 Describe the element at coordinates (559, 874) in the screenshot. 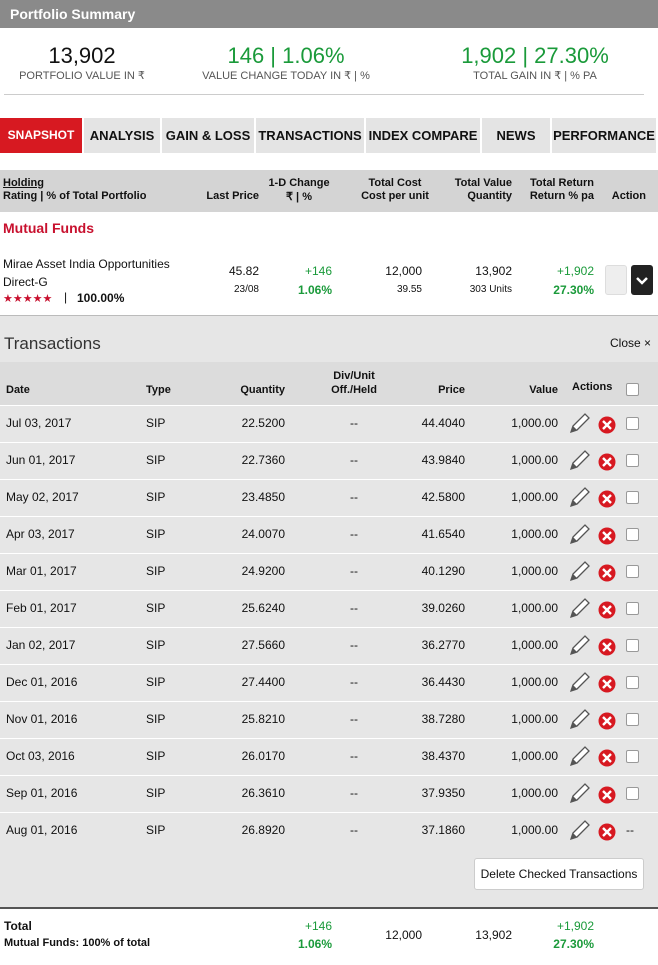

I see `delete-button: Delete Checked Transactions` at that location.